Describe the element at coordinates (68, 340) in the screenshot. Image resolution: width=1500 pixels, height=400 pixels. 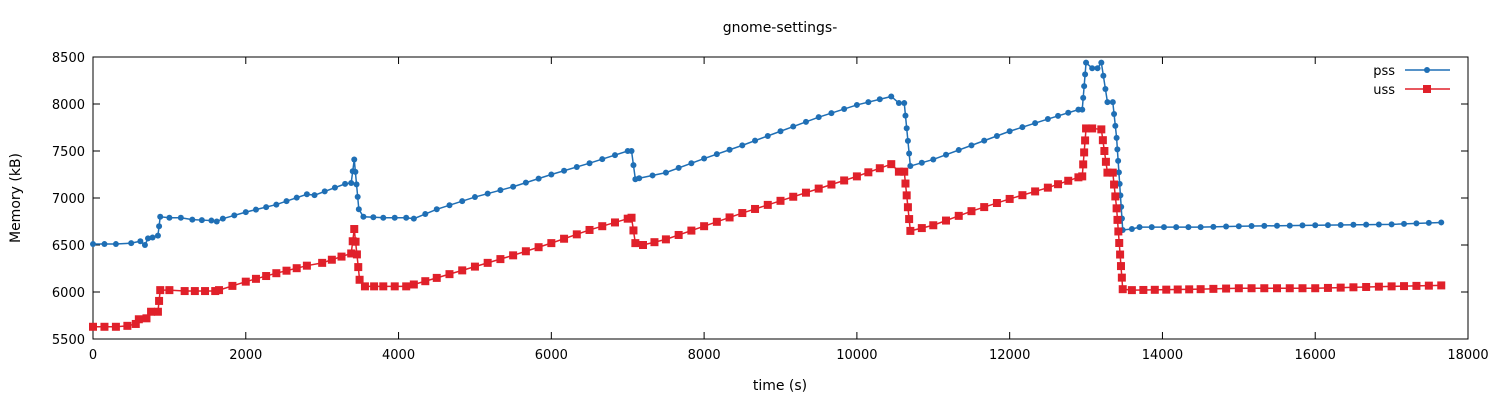
I see `y-tick-label: 5500` at that location.